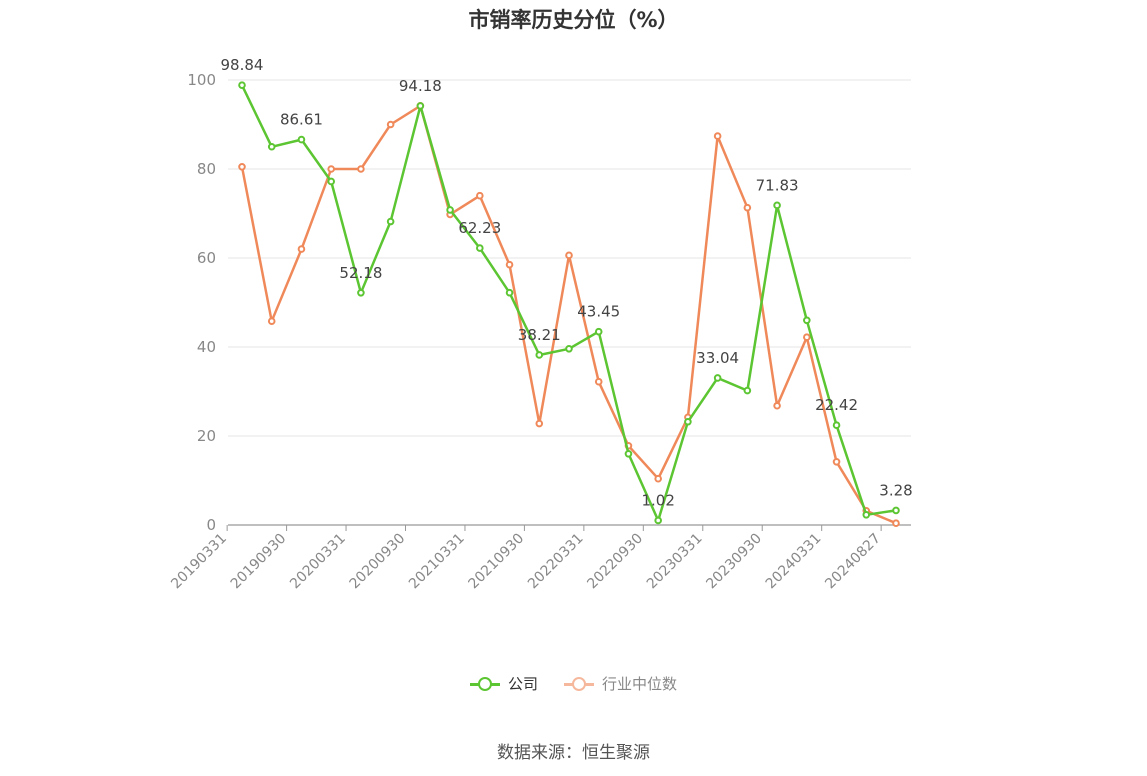 Image resolution: width=1147 pixels, height=776 pixels. Describe the element at coordinates (484, 683) in the screenshot. I see `legend-swatch-company-icon` at that location.